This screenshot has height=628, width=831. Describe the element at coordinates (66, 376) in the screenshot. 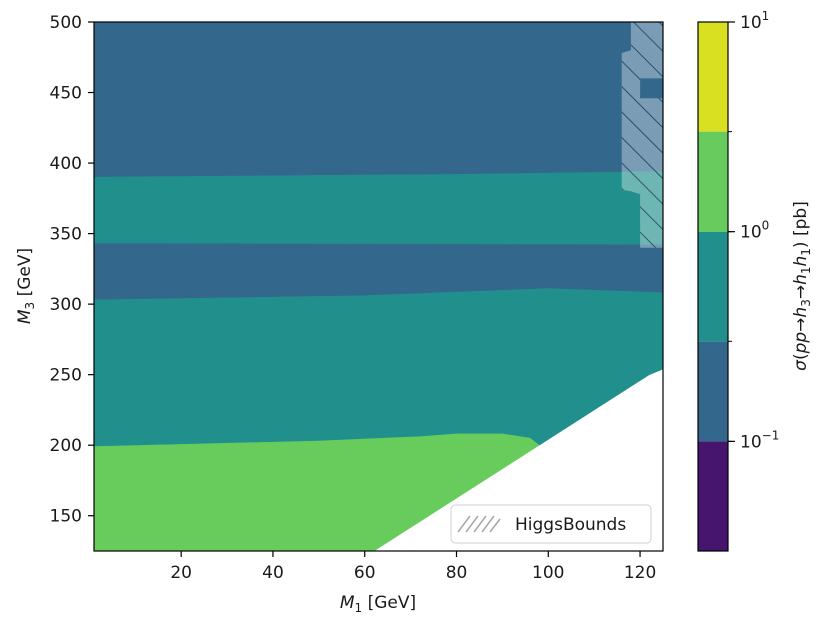

I see `y-tick-label: 250` at that location.